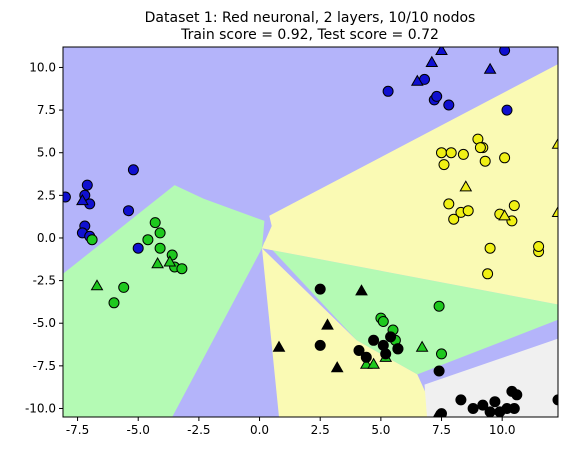 The image size is (568, 451). Describe the element at coordinates (44, 366) in the screenshot. I see `y-tick-label: -7.5` at that location.